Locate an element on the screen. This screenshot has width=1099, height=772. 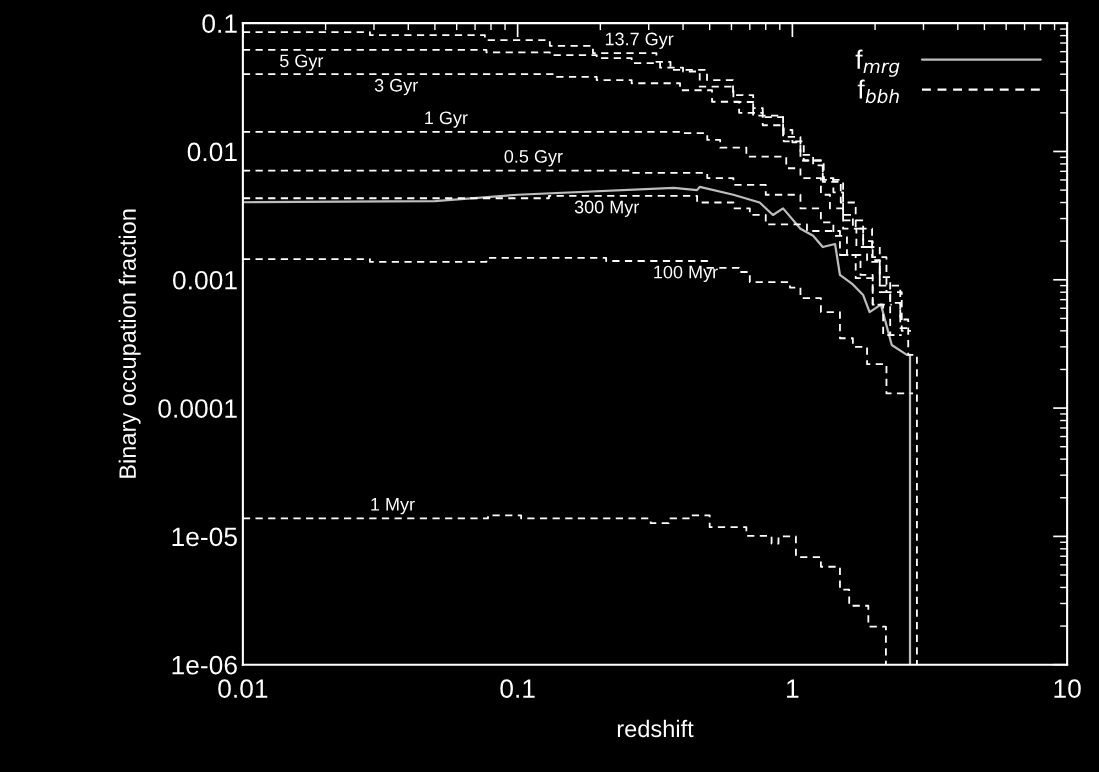
annotation: 0.5 Gyr is located at coordinates (533, 158).